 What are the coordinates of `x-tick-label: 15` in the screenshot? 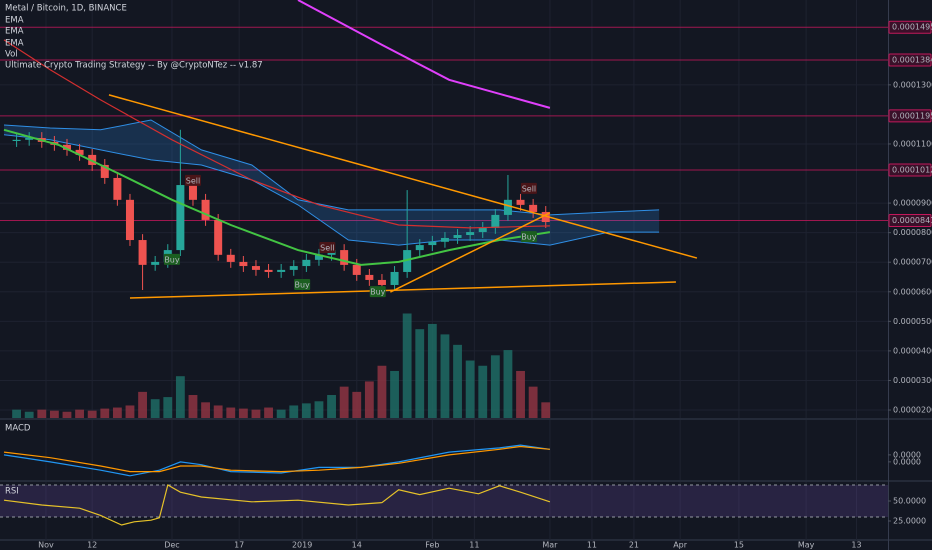 It's located at (739, 545).